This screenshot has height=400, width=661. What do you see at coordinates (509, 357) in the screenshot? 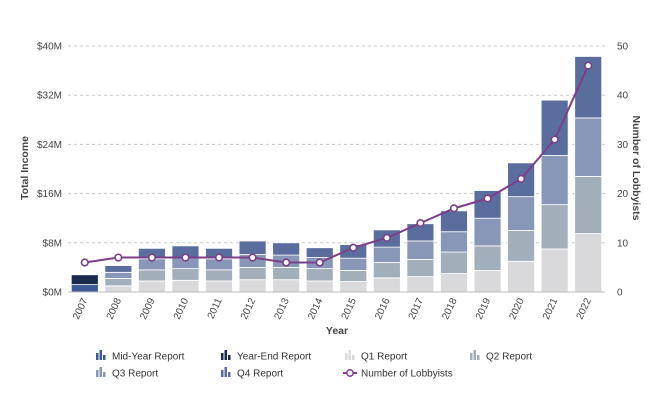
I see `legend-label: Q2 Report` at bounding box center [509, 357].